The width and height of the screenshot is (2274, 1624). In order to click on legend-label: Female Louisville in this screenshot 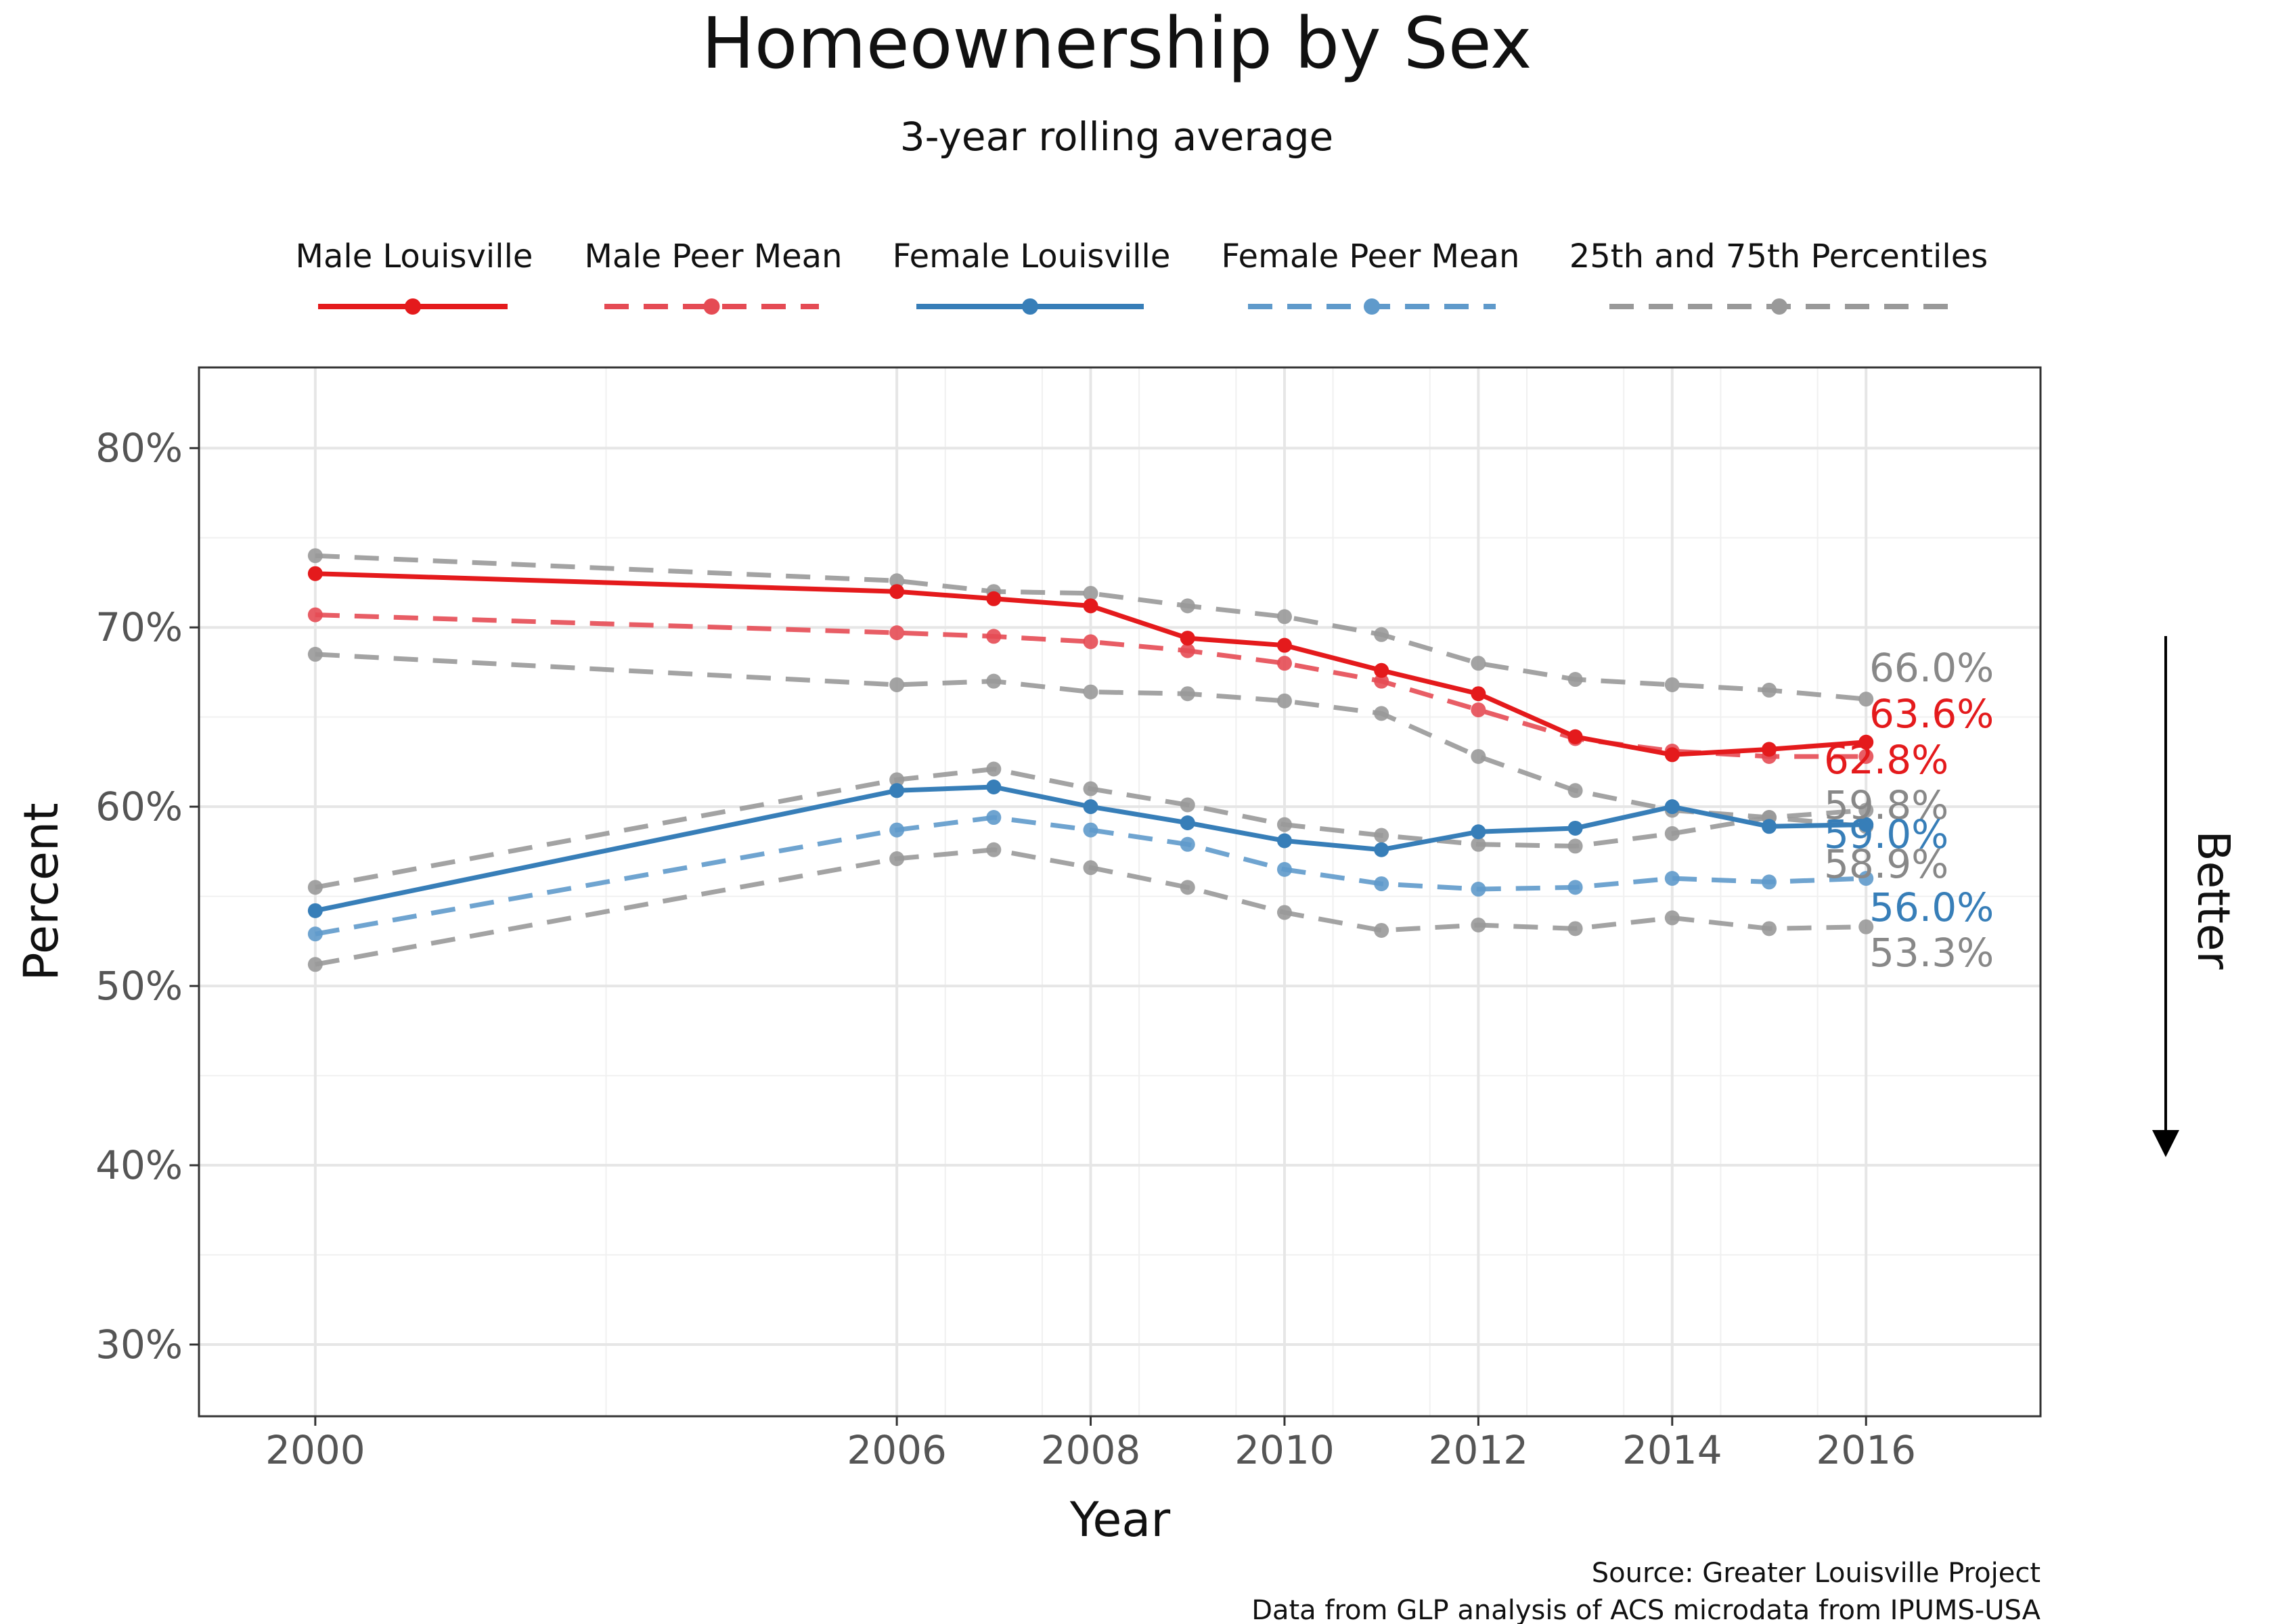, I will do `click(1032, 256)`.